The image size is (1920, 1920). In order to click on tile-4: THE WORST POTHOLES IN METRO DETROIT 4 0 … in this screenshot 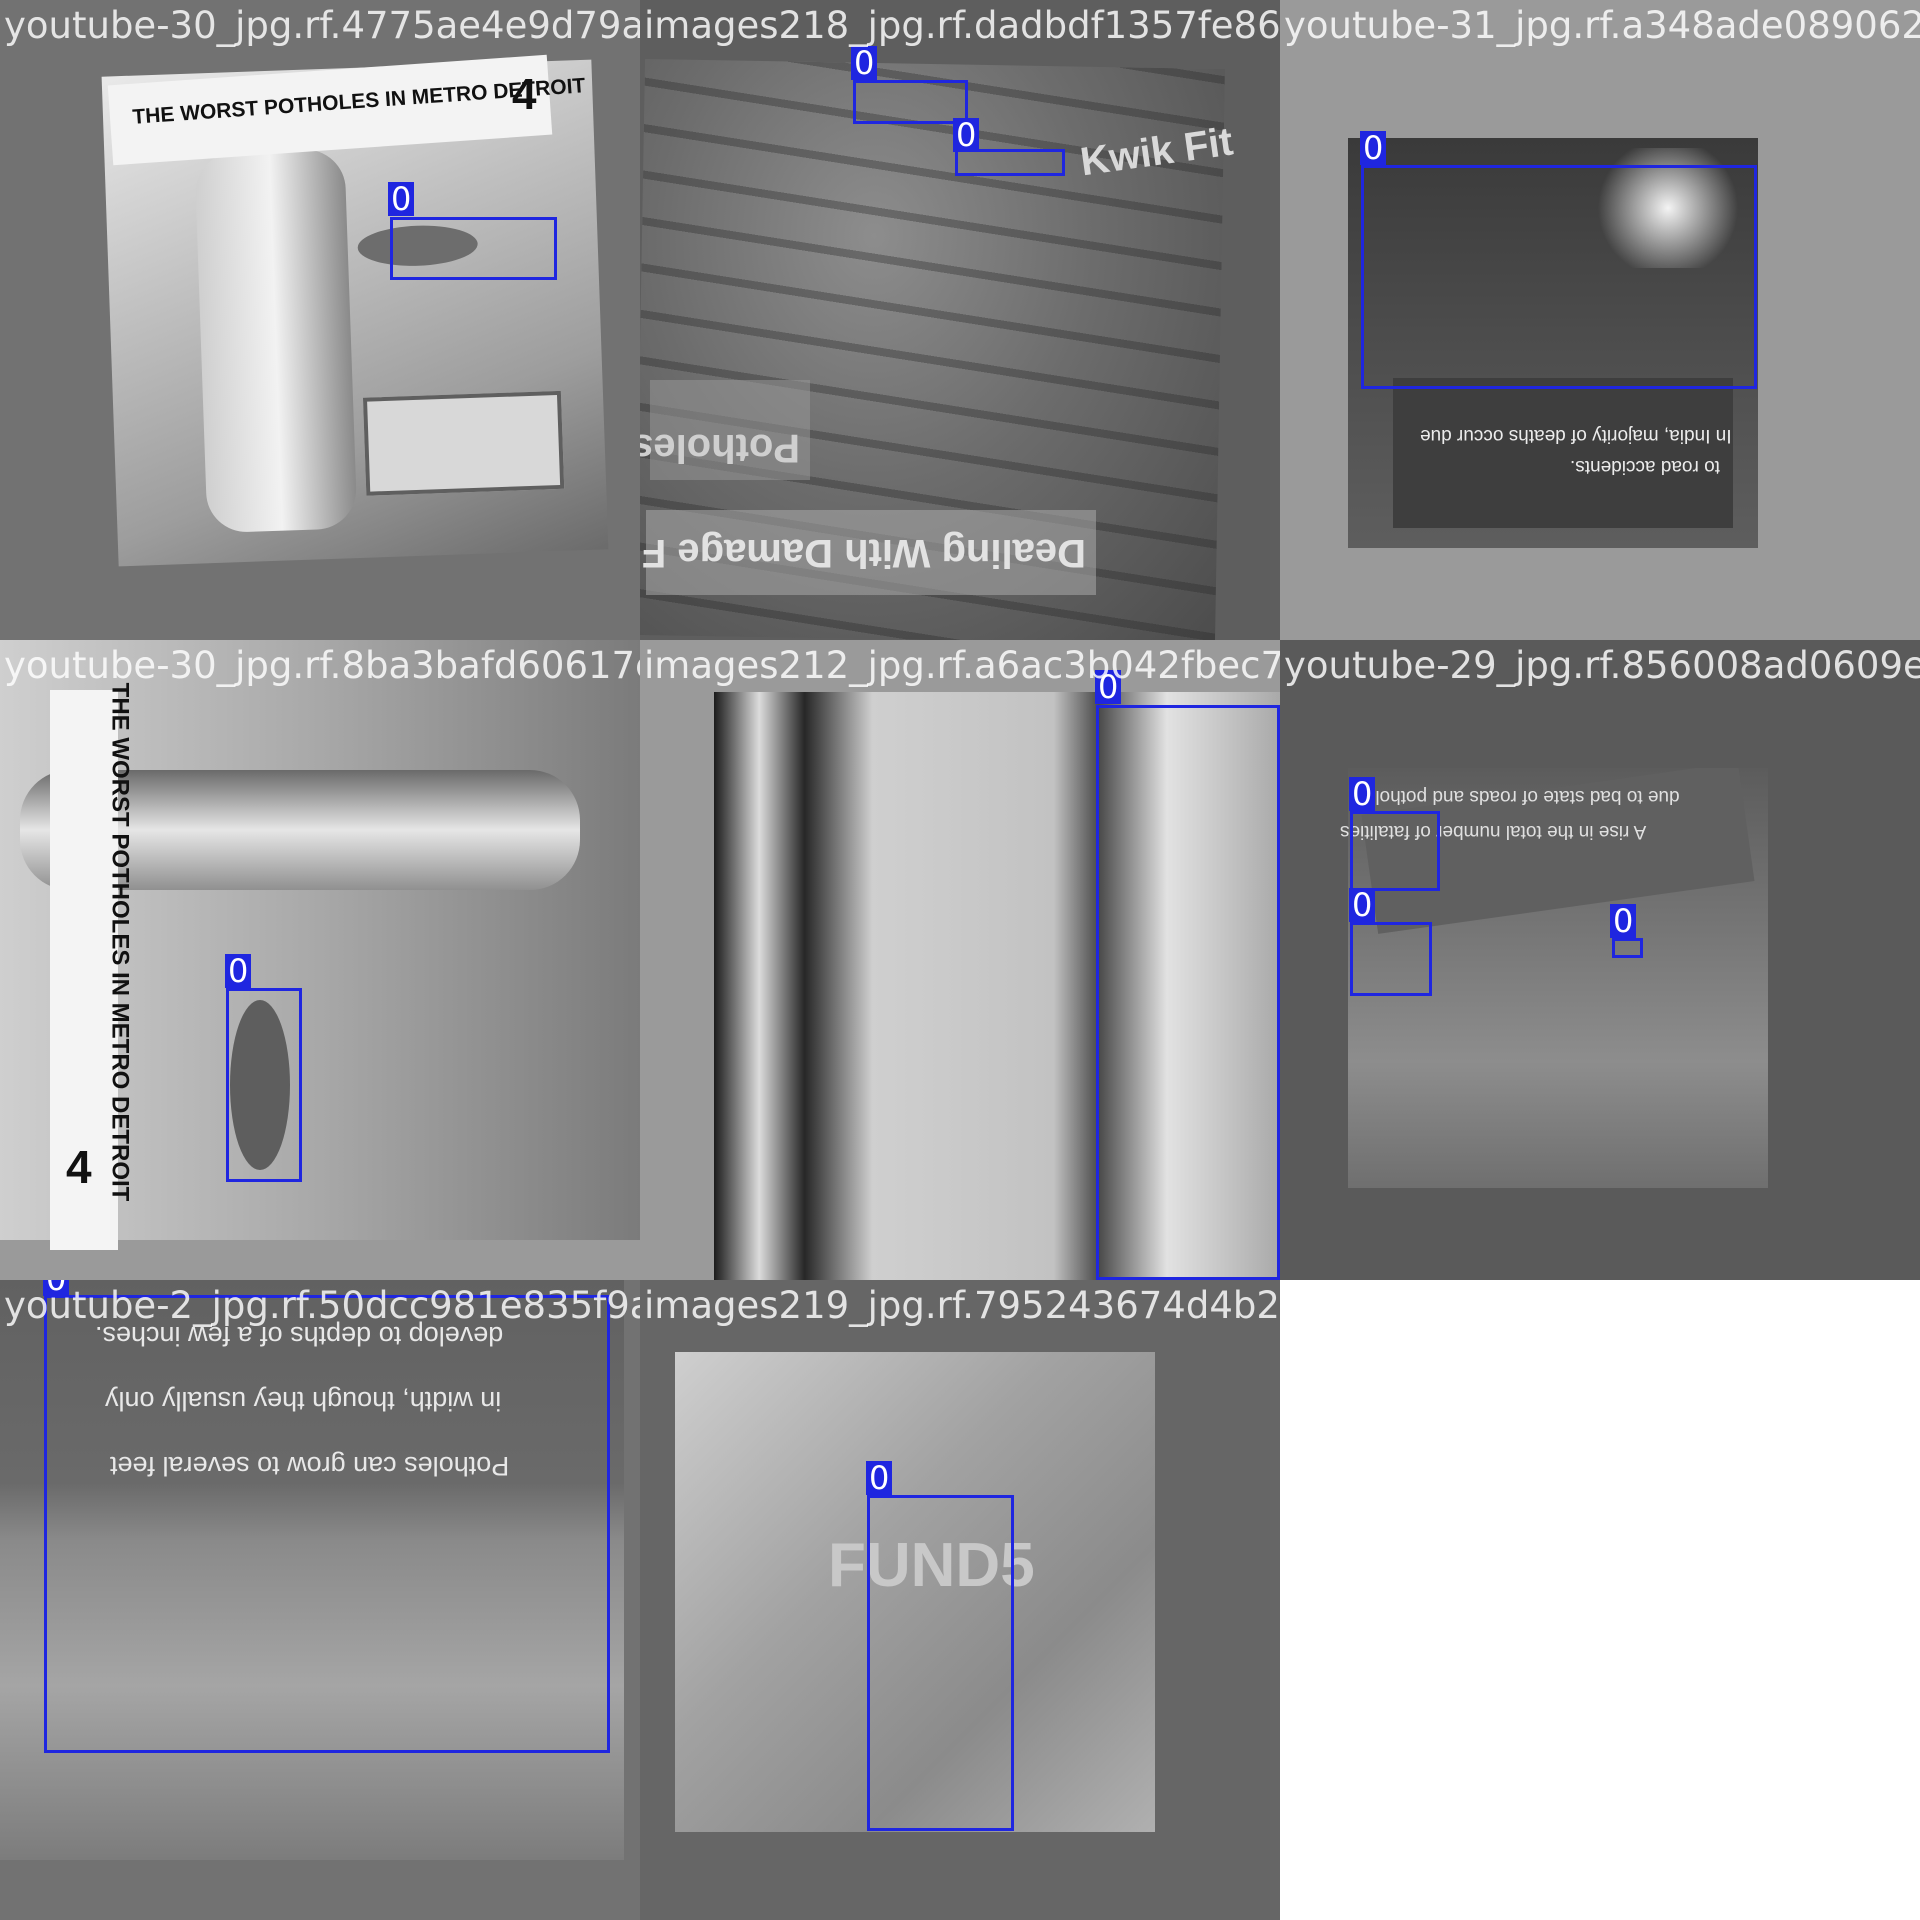, I will do `click(320, 960)`.